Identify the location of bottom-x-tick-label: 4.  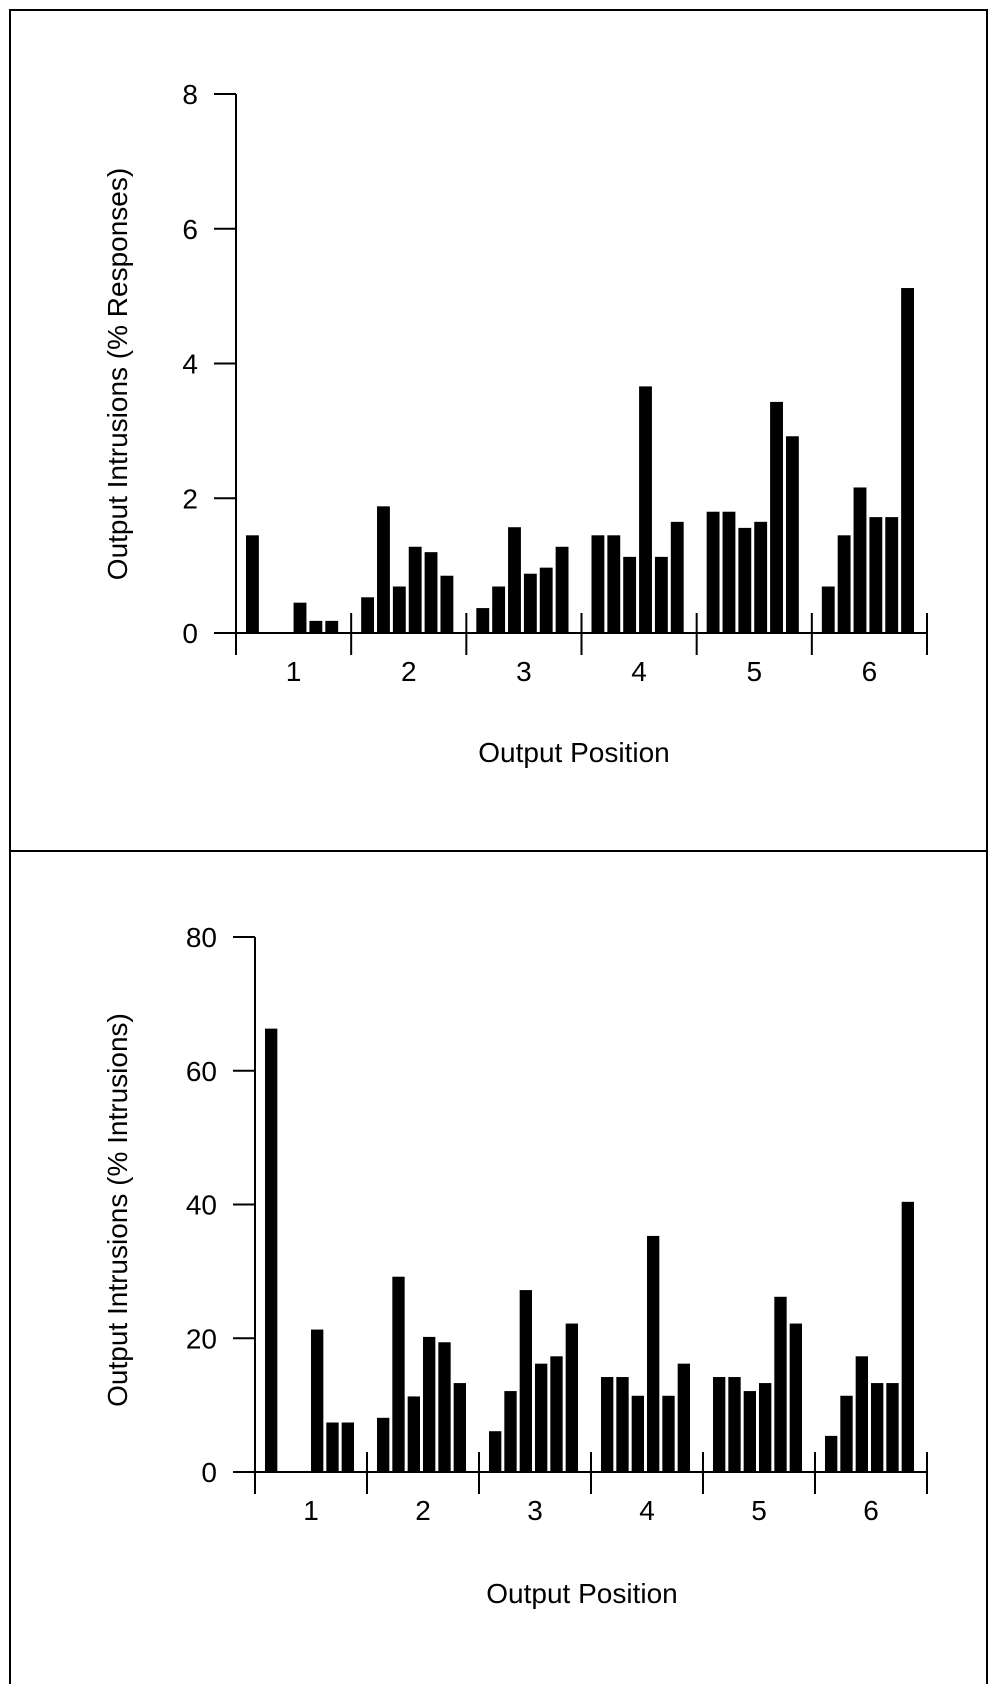
(647, 1510).